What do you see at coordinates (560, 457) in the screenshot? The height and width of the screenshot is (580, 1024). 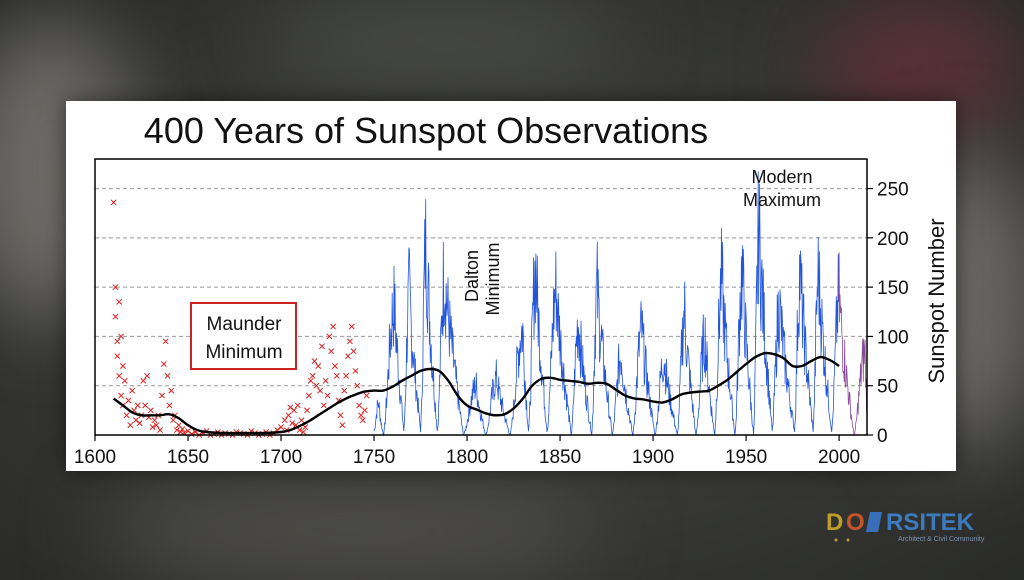 I see `x-tick-label: 1850` at bounding box center [560, 457].